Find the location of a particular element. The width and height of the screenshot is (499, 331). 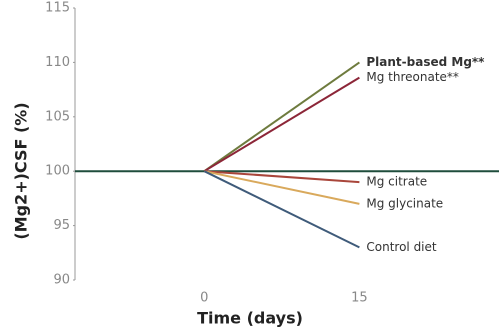

y-axis-title: (Mg2+)CSF (%) is located at coordinates (21, 170).